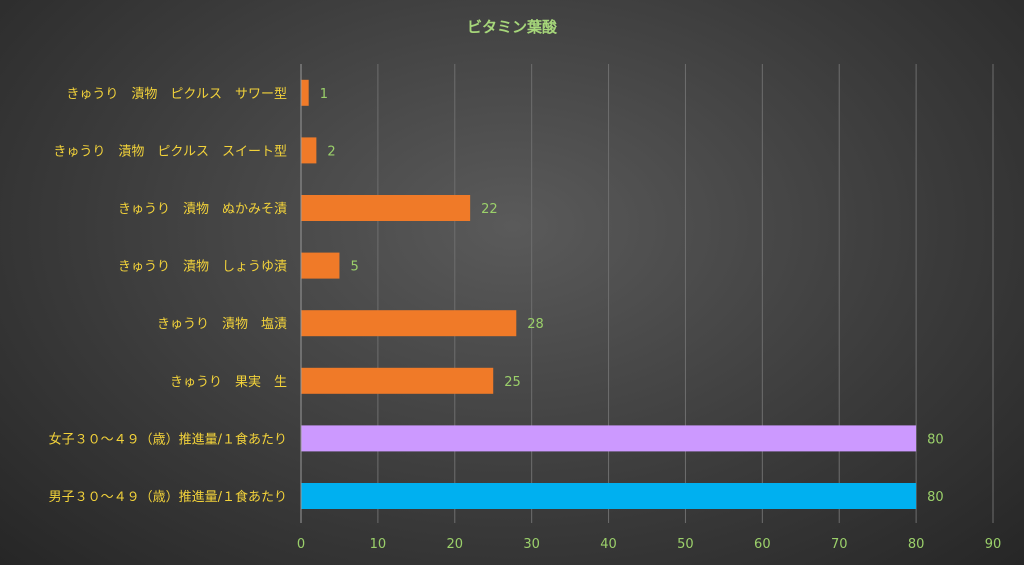  I want to click on data-label: 2, so click(331, 151).